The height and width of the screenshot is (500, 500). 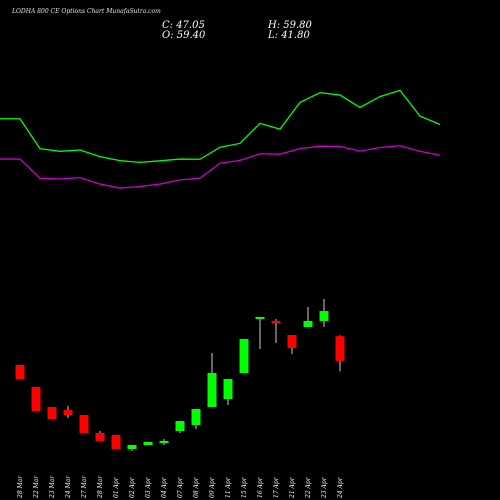 What do you see at coordinates (180, 487) in the screenshot?
I see `x-tick-label: 07 Apr` at bounding box center [180, 487].